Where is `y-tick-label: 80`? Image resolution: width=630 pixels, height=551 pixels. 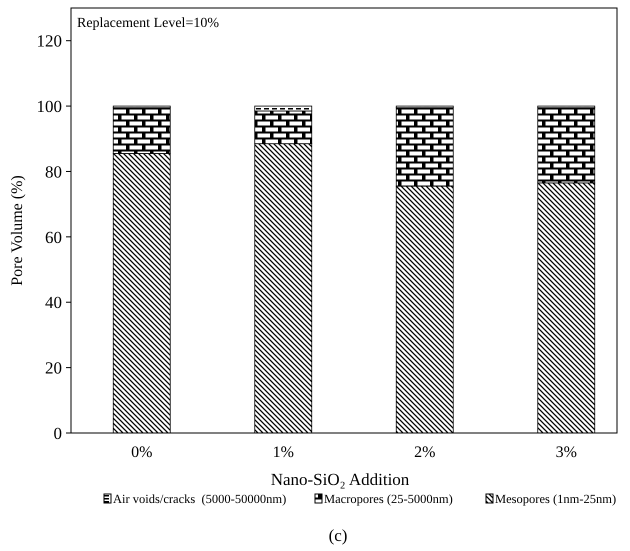 y-tick-label: 80 is located at coordinates (53, 172).